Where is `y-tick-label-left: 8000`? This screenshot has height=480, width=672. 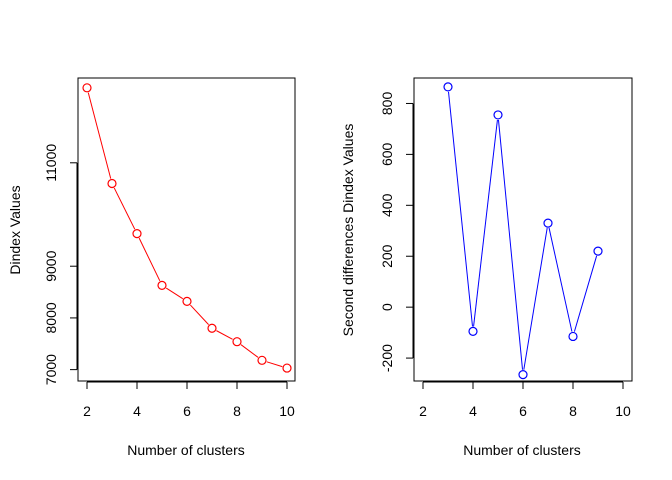
y-tick-label-left: 8000 is located at coordinates (51, 317).